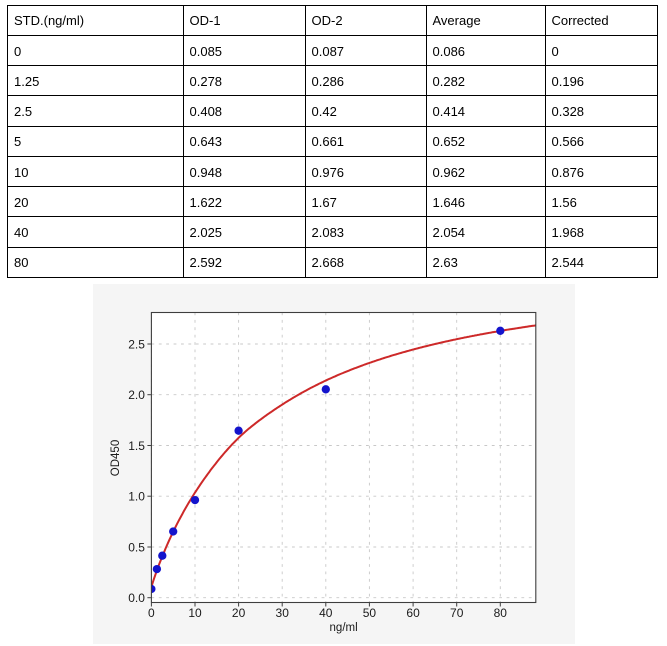  Describe the element at coordinates (136, 598) in the screenshot. I see `svg-text: 0.0` at that location.